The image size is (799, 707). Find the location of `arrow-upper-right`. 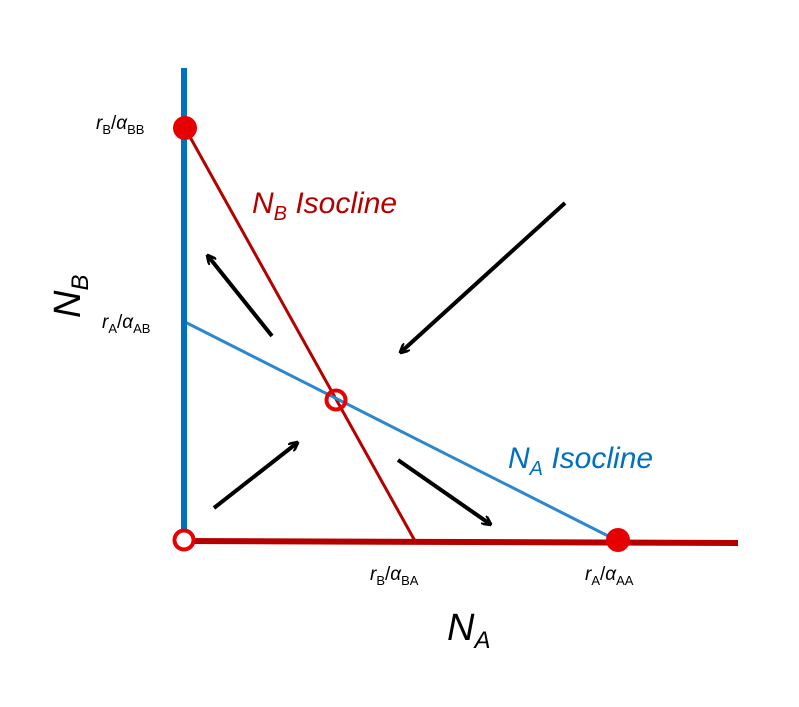

arrow-upper-right is located at coordinates (484, 276).